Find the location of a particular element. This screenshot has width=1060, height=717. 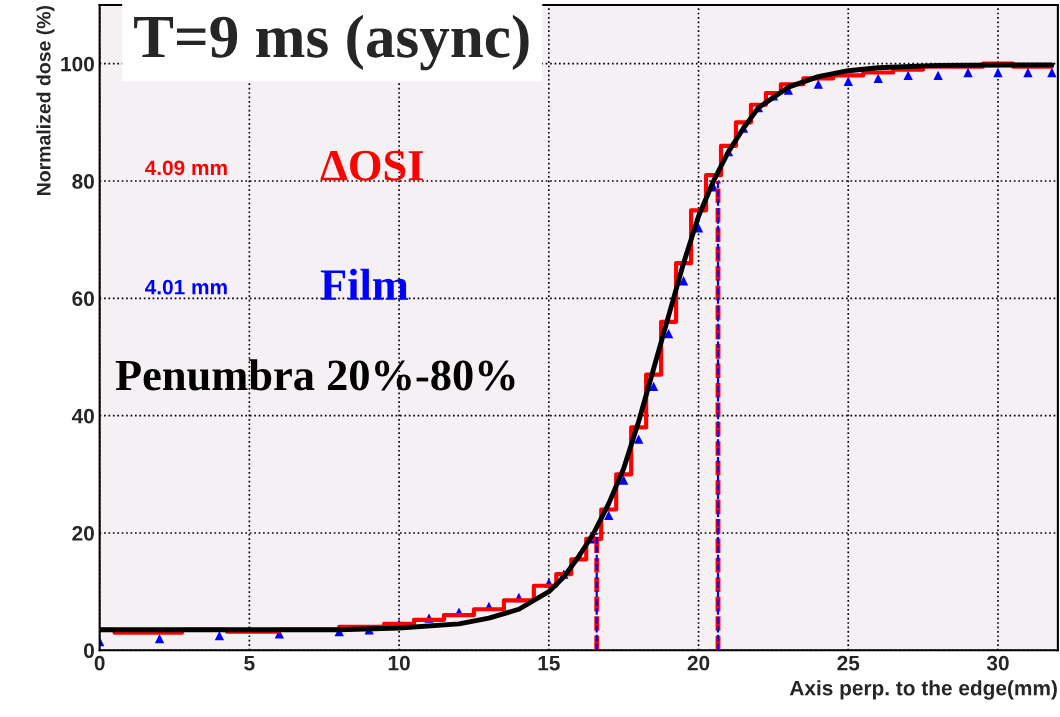

y-tick-label: 40 is located at coordinates (82, 416).